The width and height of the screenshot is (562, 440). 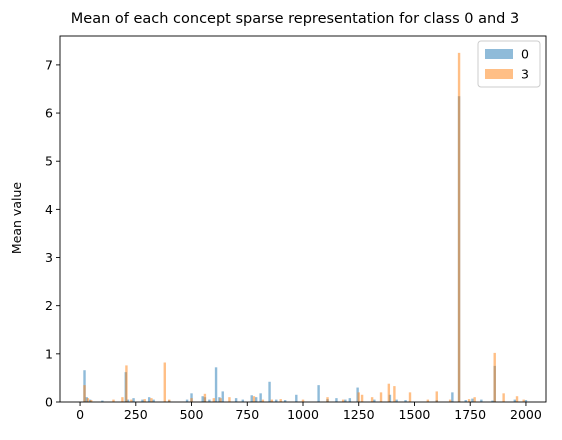 I want to click on x-tick-label-8: 2000, so click(x=526, y=414).